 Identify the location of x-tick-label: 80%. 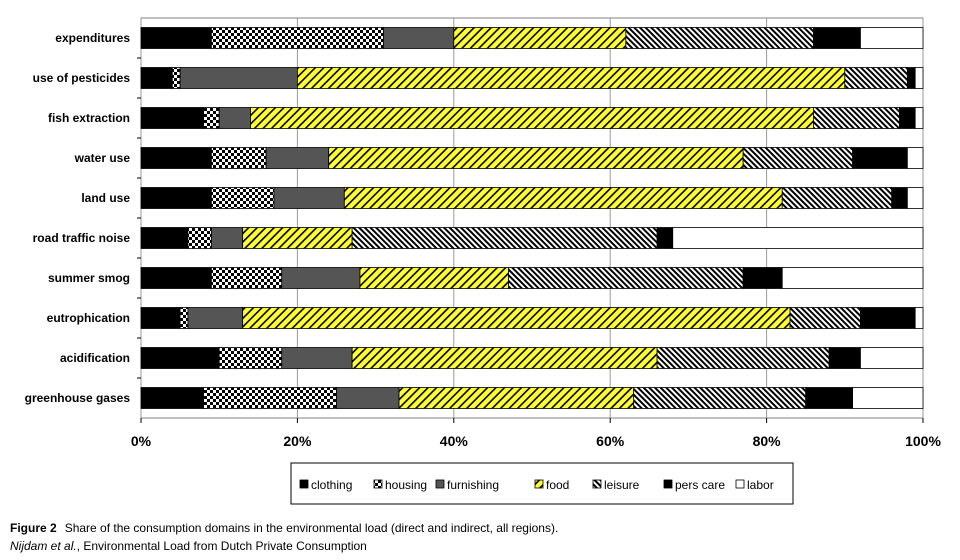
(767, 441).